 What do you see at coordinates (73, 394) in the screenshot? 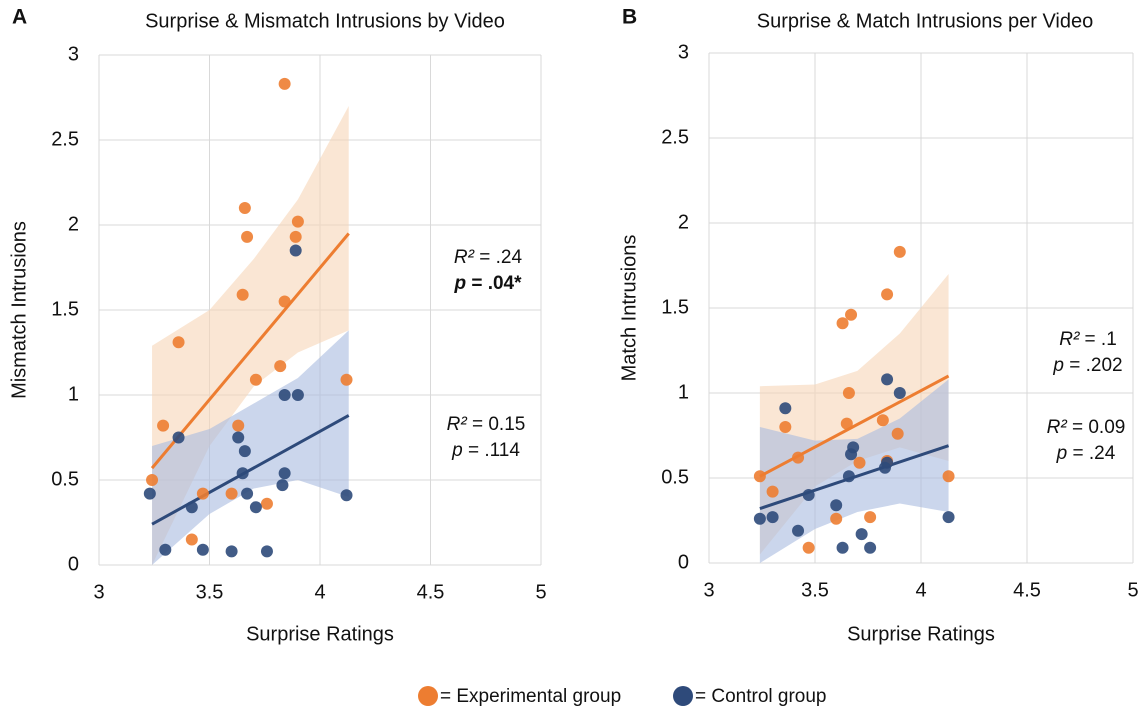
I see `y-tick-label: 1` at bounding box center [73, 394].